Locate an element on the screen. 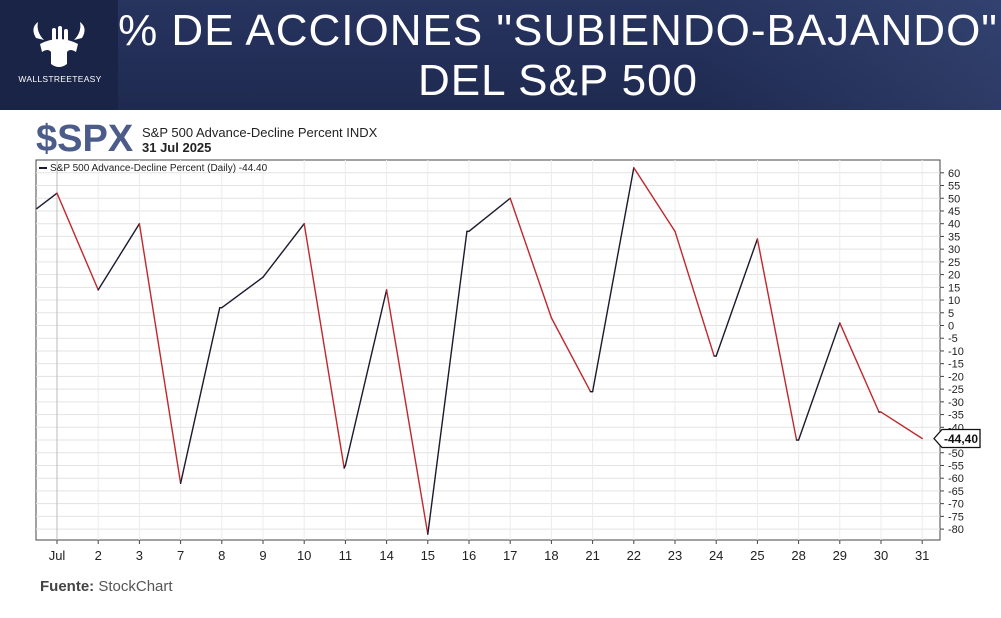 The width and height of the screenshot is (1001, 618). x-tick-label: 25 is located at coordinates (757, 555).